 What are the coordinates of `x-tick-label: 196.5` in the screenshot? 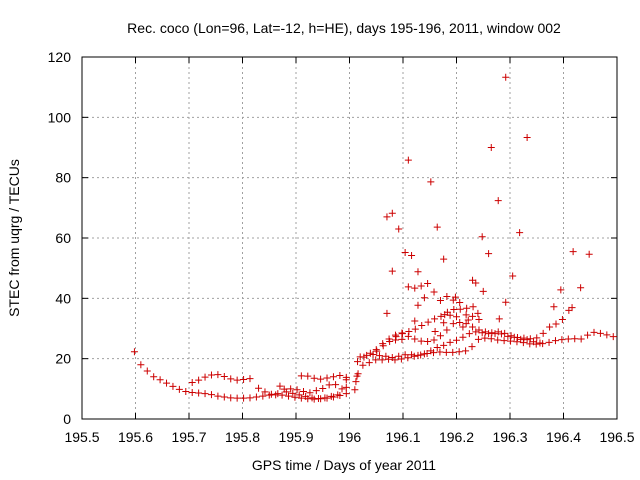 It's located at (616, 437).